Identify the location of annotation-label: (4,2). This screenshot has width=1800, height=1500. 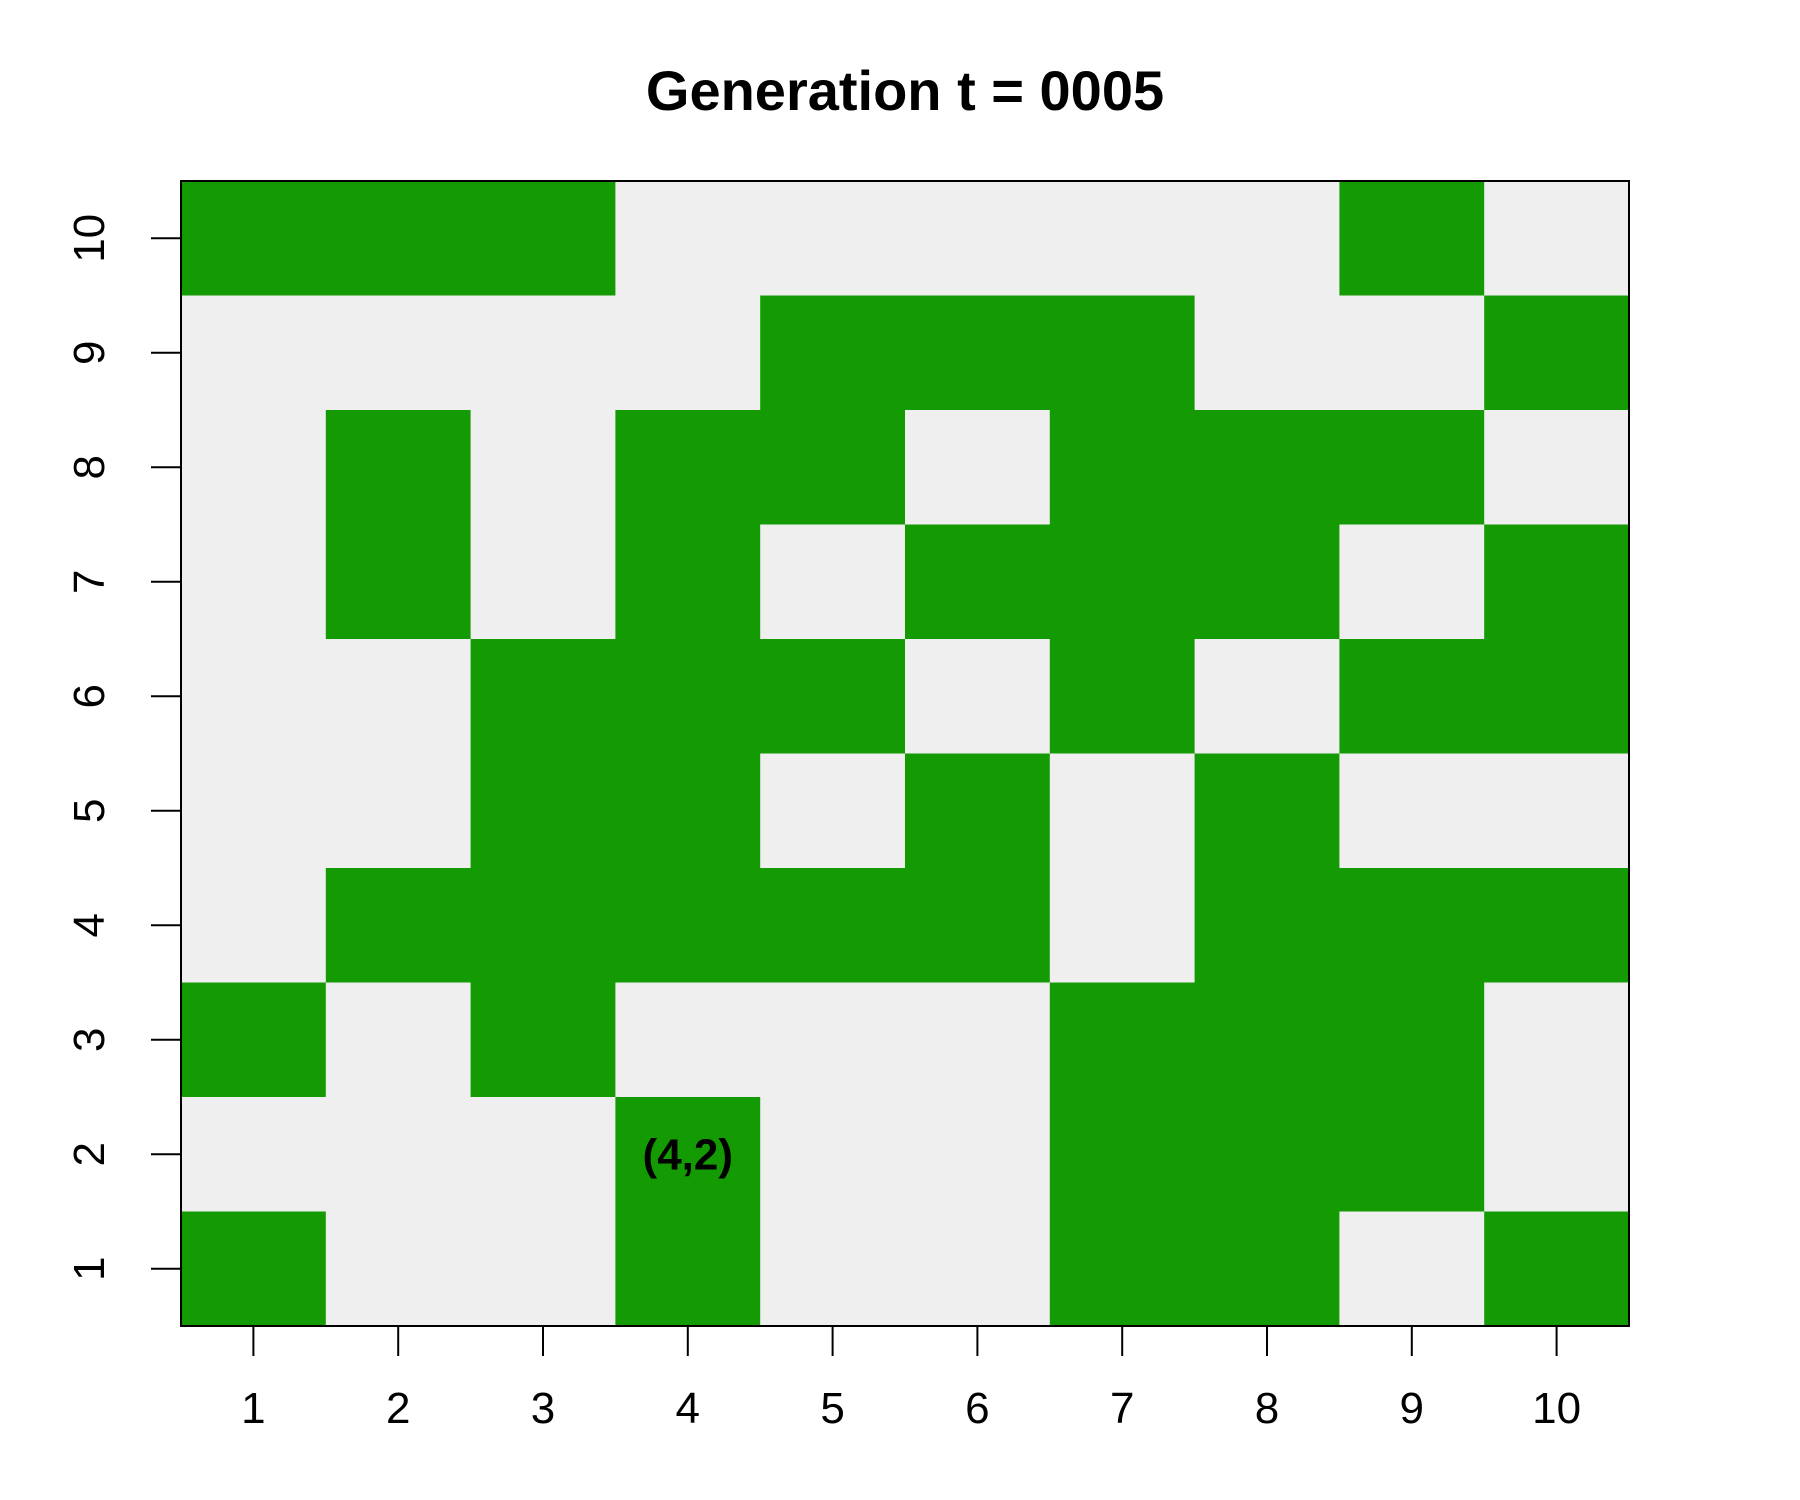
(688, 1154).